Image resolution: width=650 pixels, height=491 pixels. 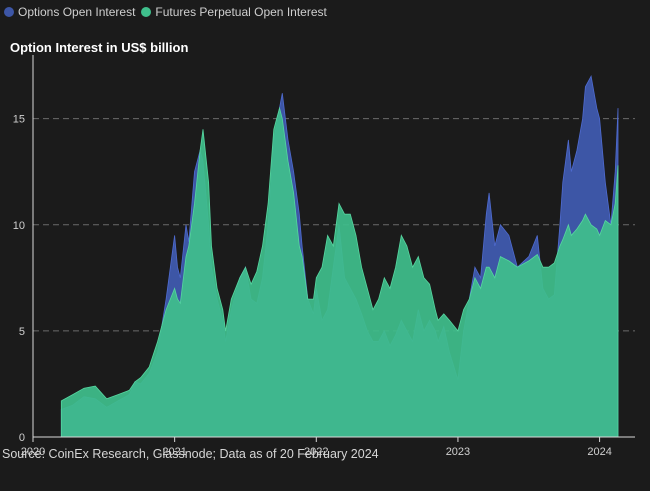 What do you see at coordinates (19, 226) in the screenshot?
I see `y-tick-label-10: 10` at bounding box center [19, 226].